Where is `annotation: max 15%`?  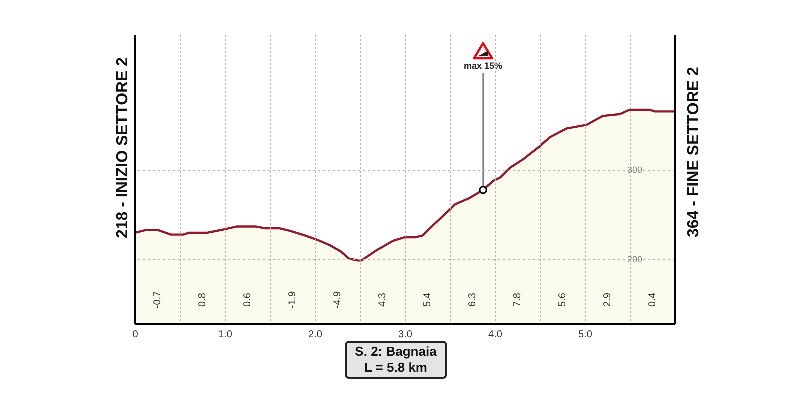
annotation: max 15% is located at coordinates (483, 66).